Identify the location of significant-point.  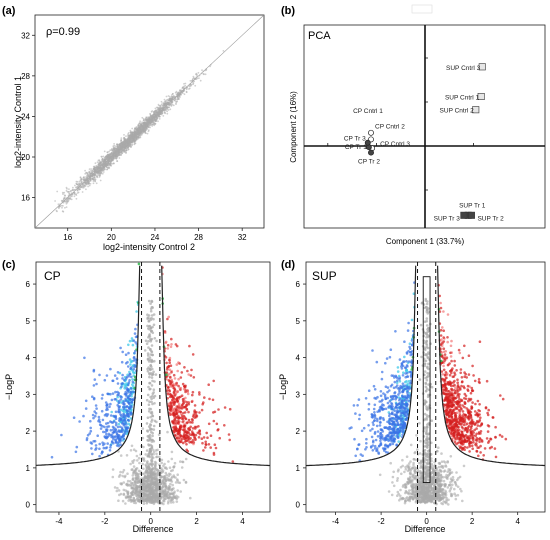
(166, 375).